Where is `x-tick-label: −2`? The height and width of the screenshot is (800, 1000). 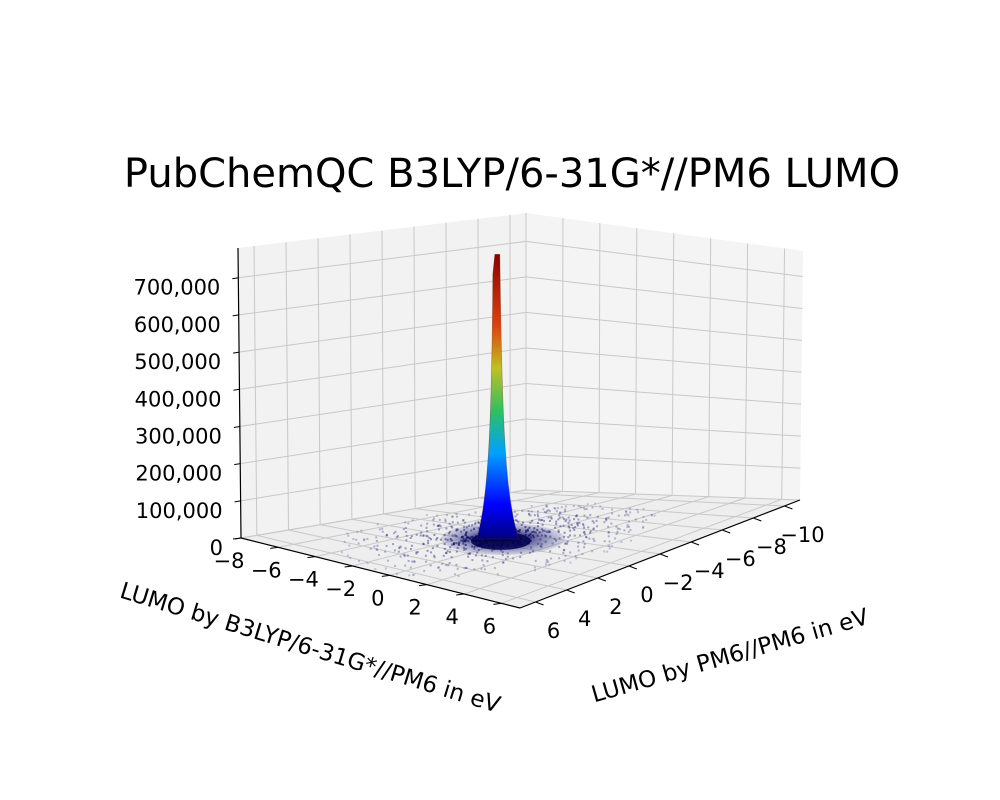 x-tick-label: −2 is located at coordinates (340, 589).